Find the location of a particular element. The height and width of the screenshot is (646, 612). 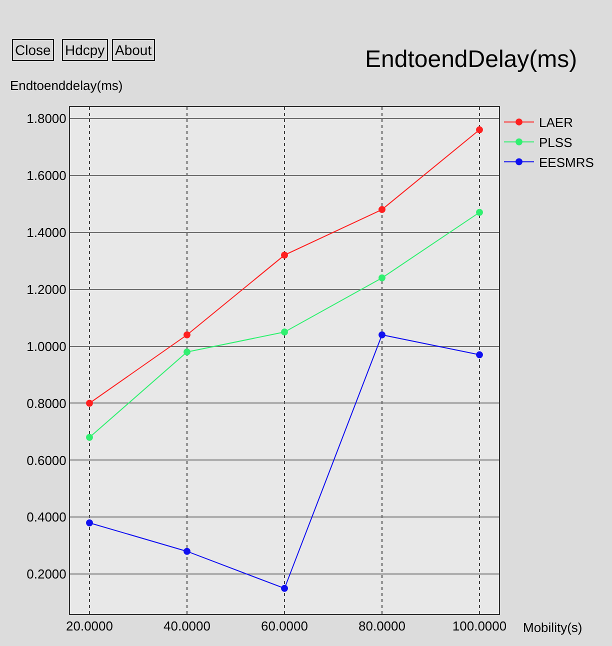

y-tick-label: 0.2000 is located at coordinates (46, 574).